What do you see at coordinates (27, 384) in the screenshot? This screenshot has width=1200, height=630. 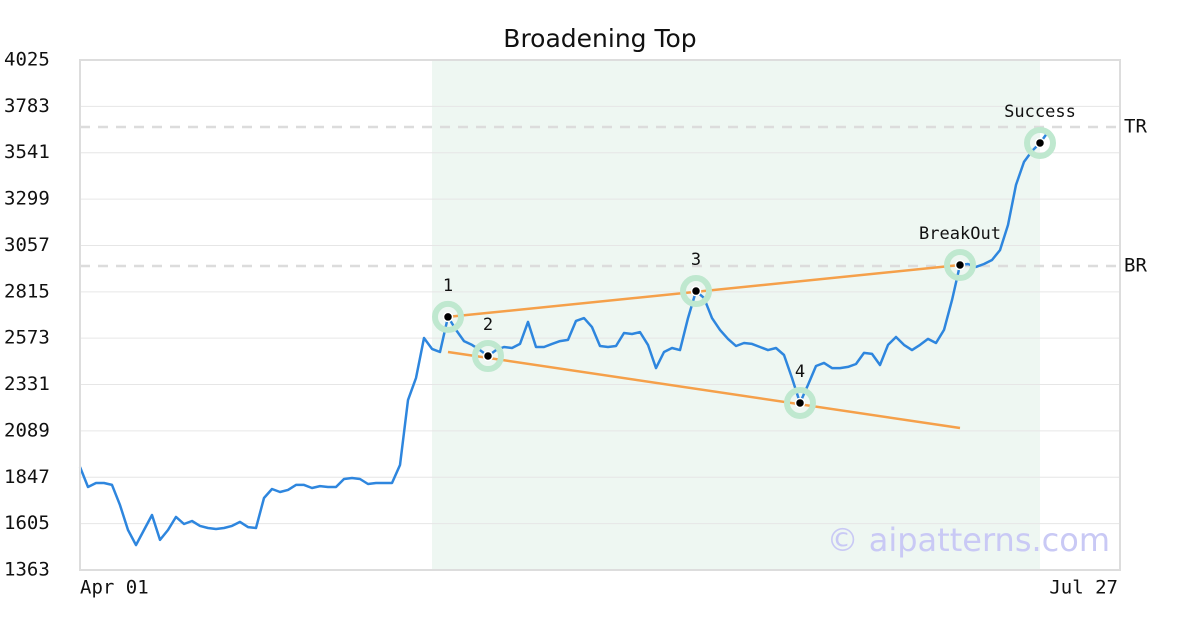 I see `y-tick-label: 2331` at bounding box center [27, 384].